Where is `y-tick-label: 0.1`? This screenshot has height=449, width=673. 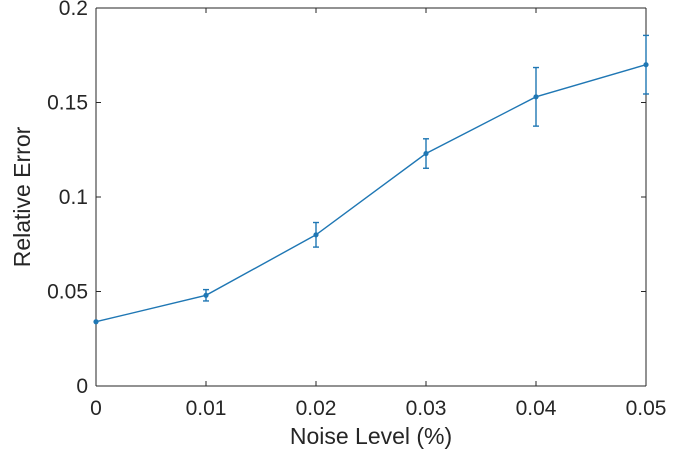
y-tick-label: 0.1 is located at coordinates (73, 197).